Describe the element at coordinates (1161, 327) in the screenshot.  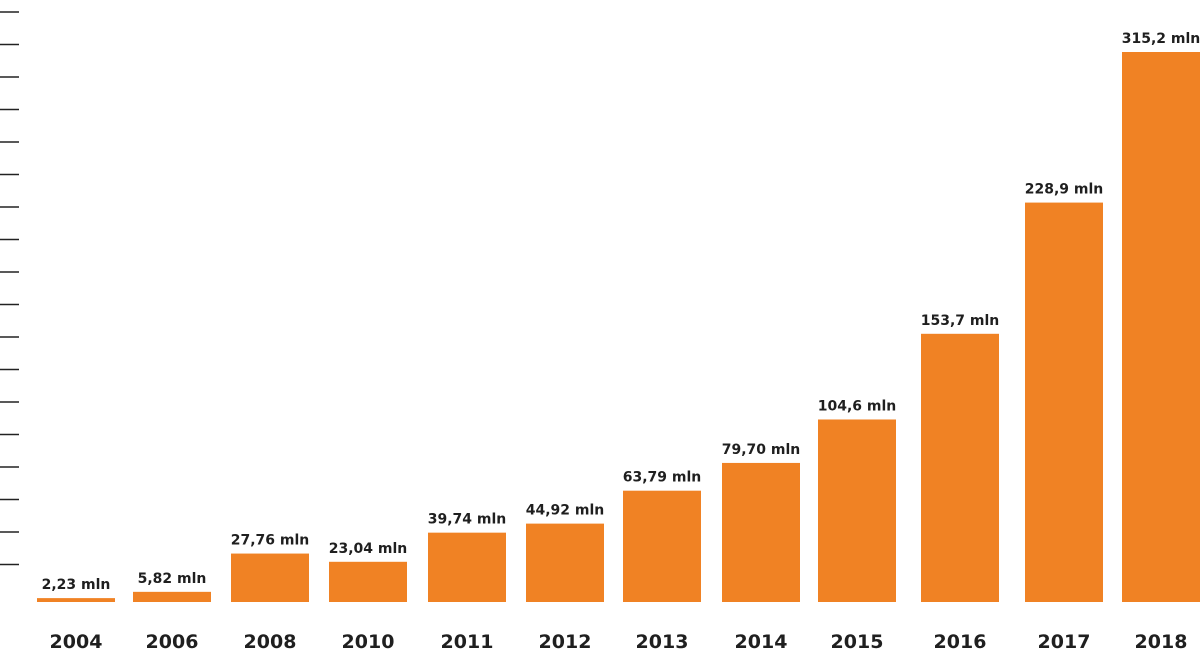
I see `bar-2018` at that location.